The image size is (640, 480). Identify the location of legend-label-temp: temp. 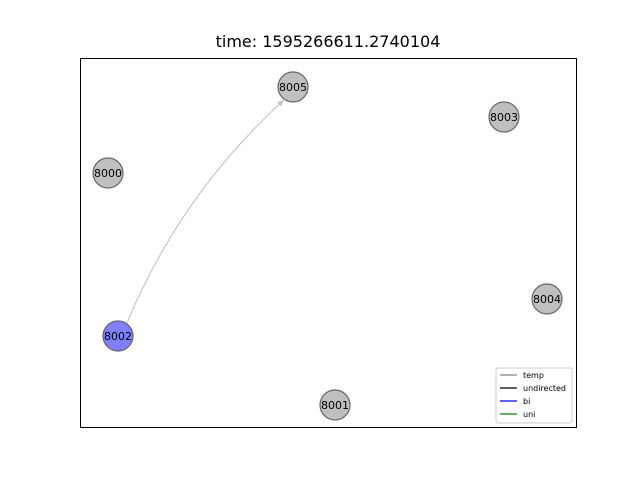
(533, 375).